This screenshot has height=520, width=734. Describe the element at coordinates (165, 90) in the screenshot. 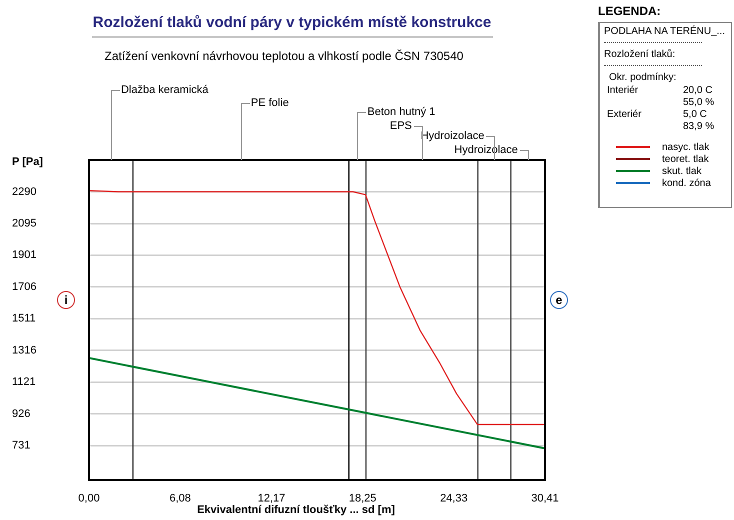

I see `text: Dlažba keramická` at that location.